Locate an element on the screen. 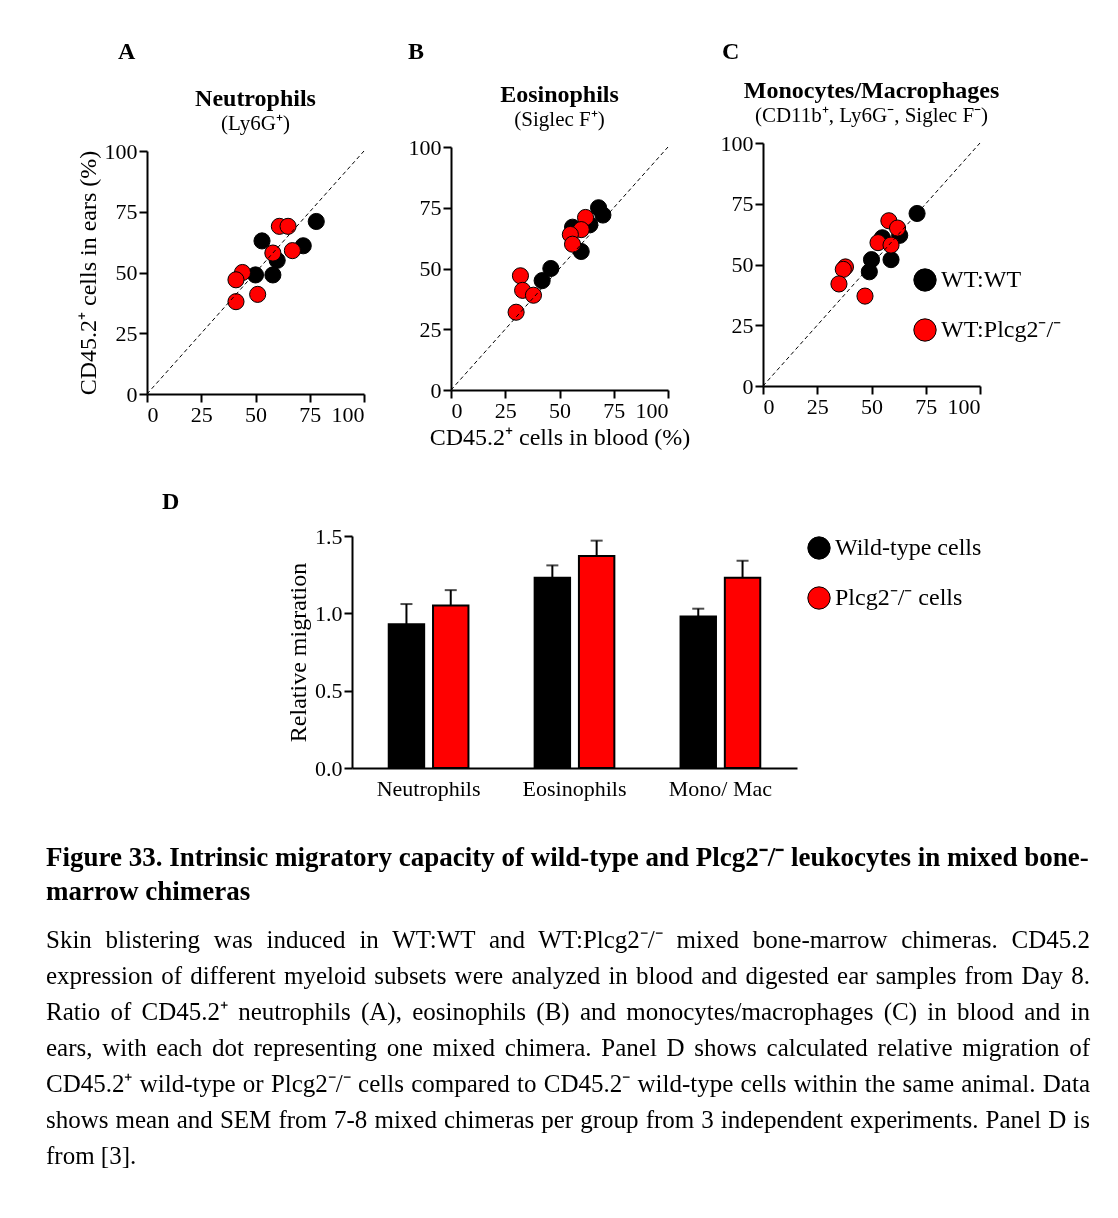 The height and width of the screenshot is (1218, 1118). chart-subtitle: (CD11b⁺, Ly6G⁻, Siglec F⁻) is located at coordinates (871, 115).